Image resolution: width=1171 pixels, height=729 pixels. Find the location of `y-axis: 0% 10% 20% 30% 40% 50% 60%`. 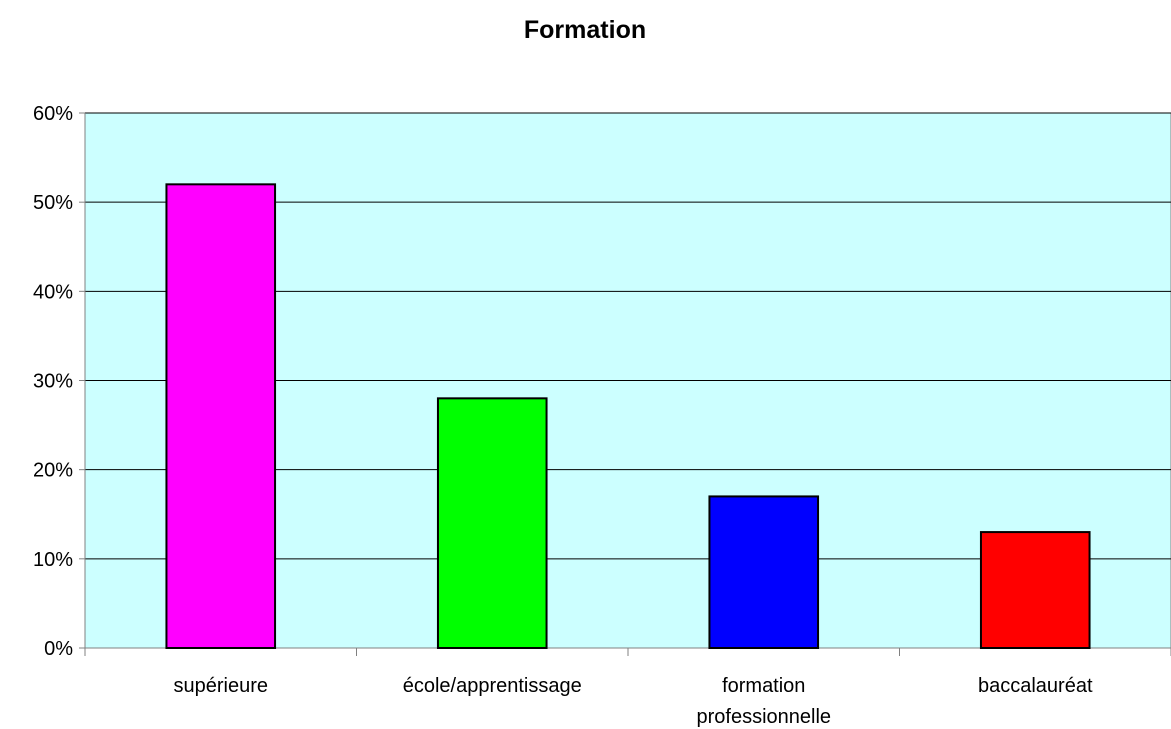

y-axis: 0% 10% 20% 30% 40% 50% 60% is located at coordinates (59, 381).